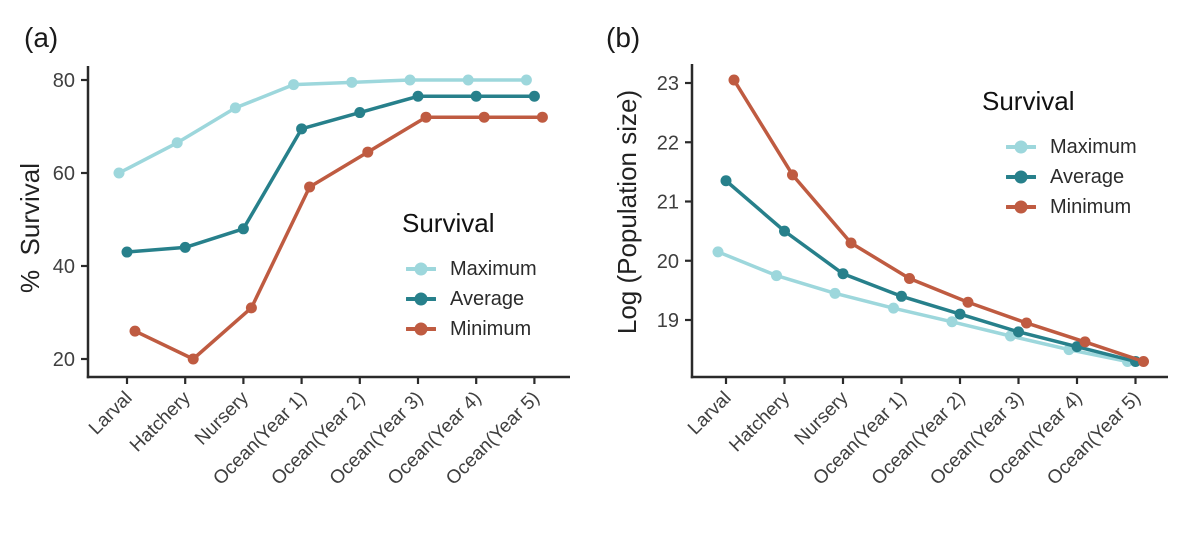  I want to click on y-tick-label: 19, so click(668, 321).